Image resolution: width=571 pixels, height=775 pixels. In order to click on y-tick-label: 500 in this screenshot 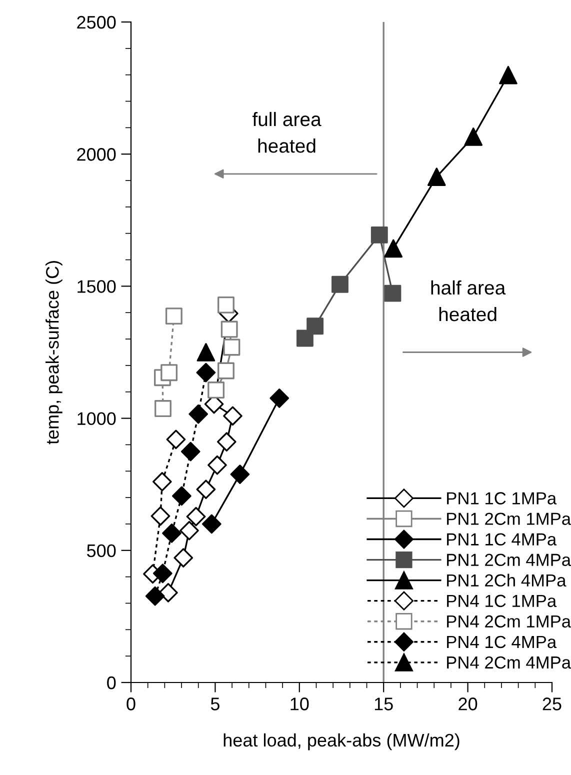, I will do `click(101, 551)`.